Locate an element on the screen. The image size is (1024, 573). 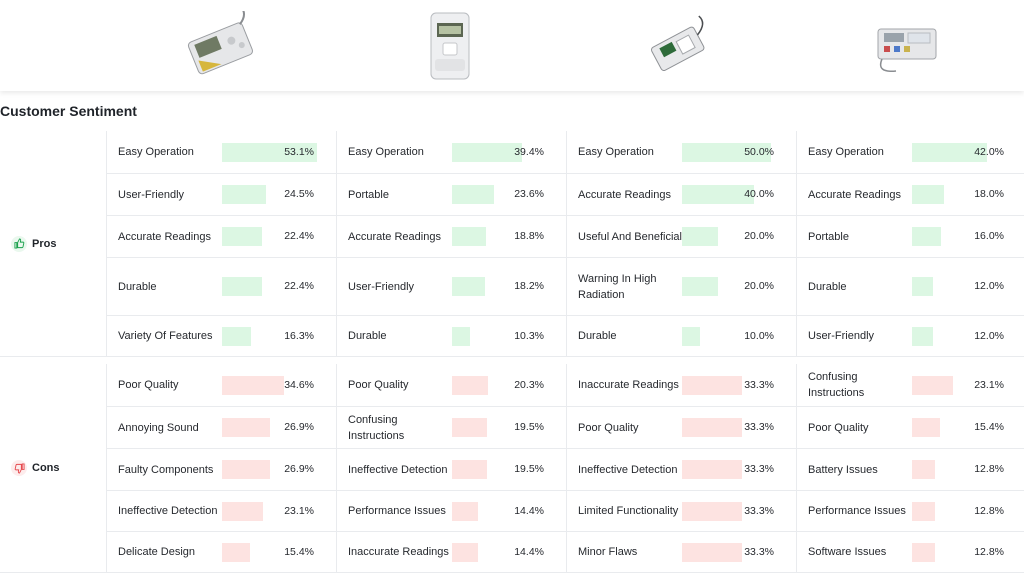
pros-group-cell: Pros is located at coordinates (53, 244).